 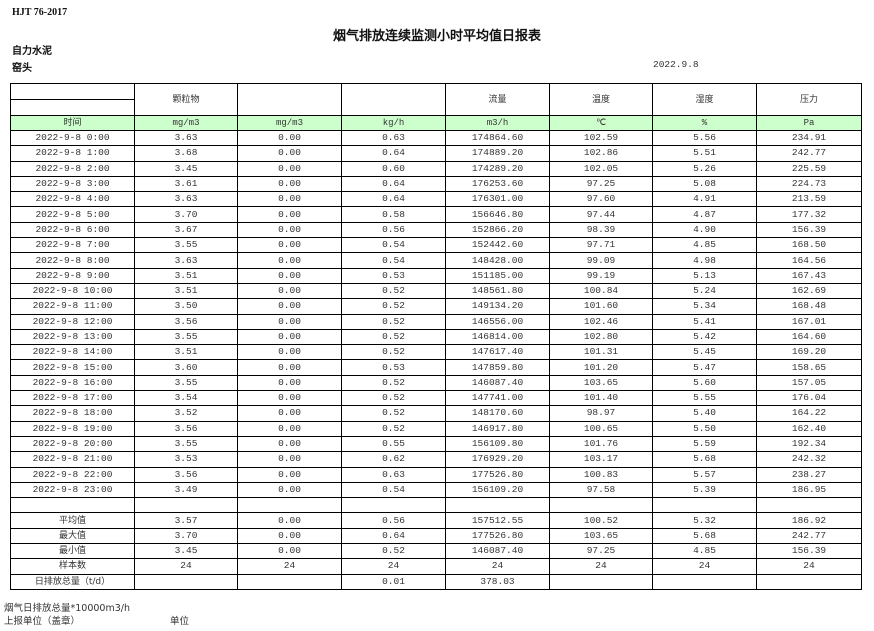 I want to click on table-cell: 101.40, so click(x=601, y=398).